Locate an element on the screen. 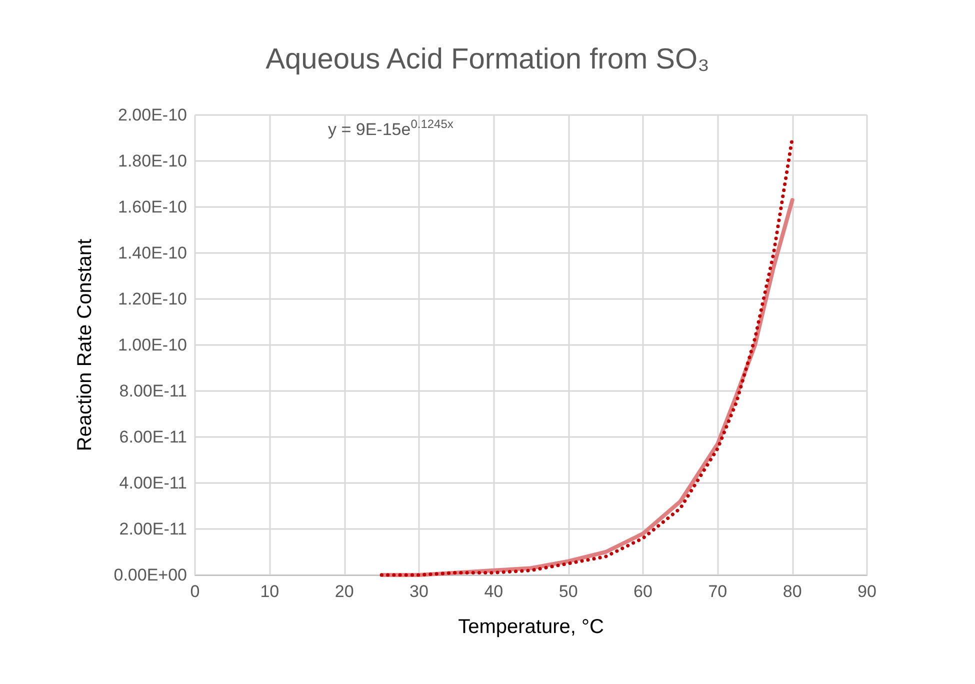 The width and height of the screenshot is (975, 684). y-tick-label: 6.00E-11 is located at coordinates (153, 437).